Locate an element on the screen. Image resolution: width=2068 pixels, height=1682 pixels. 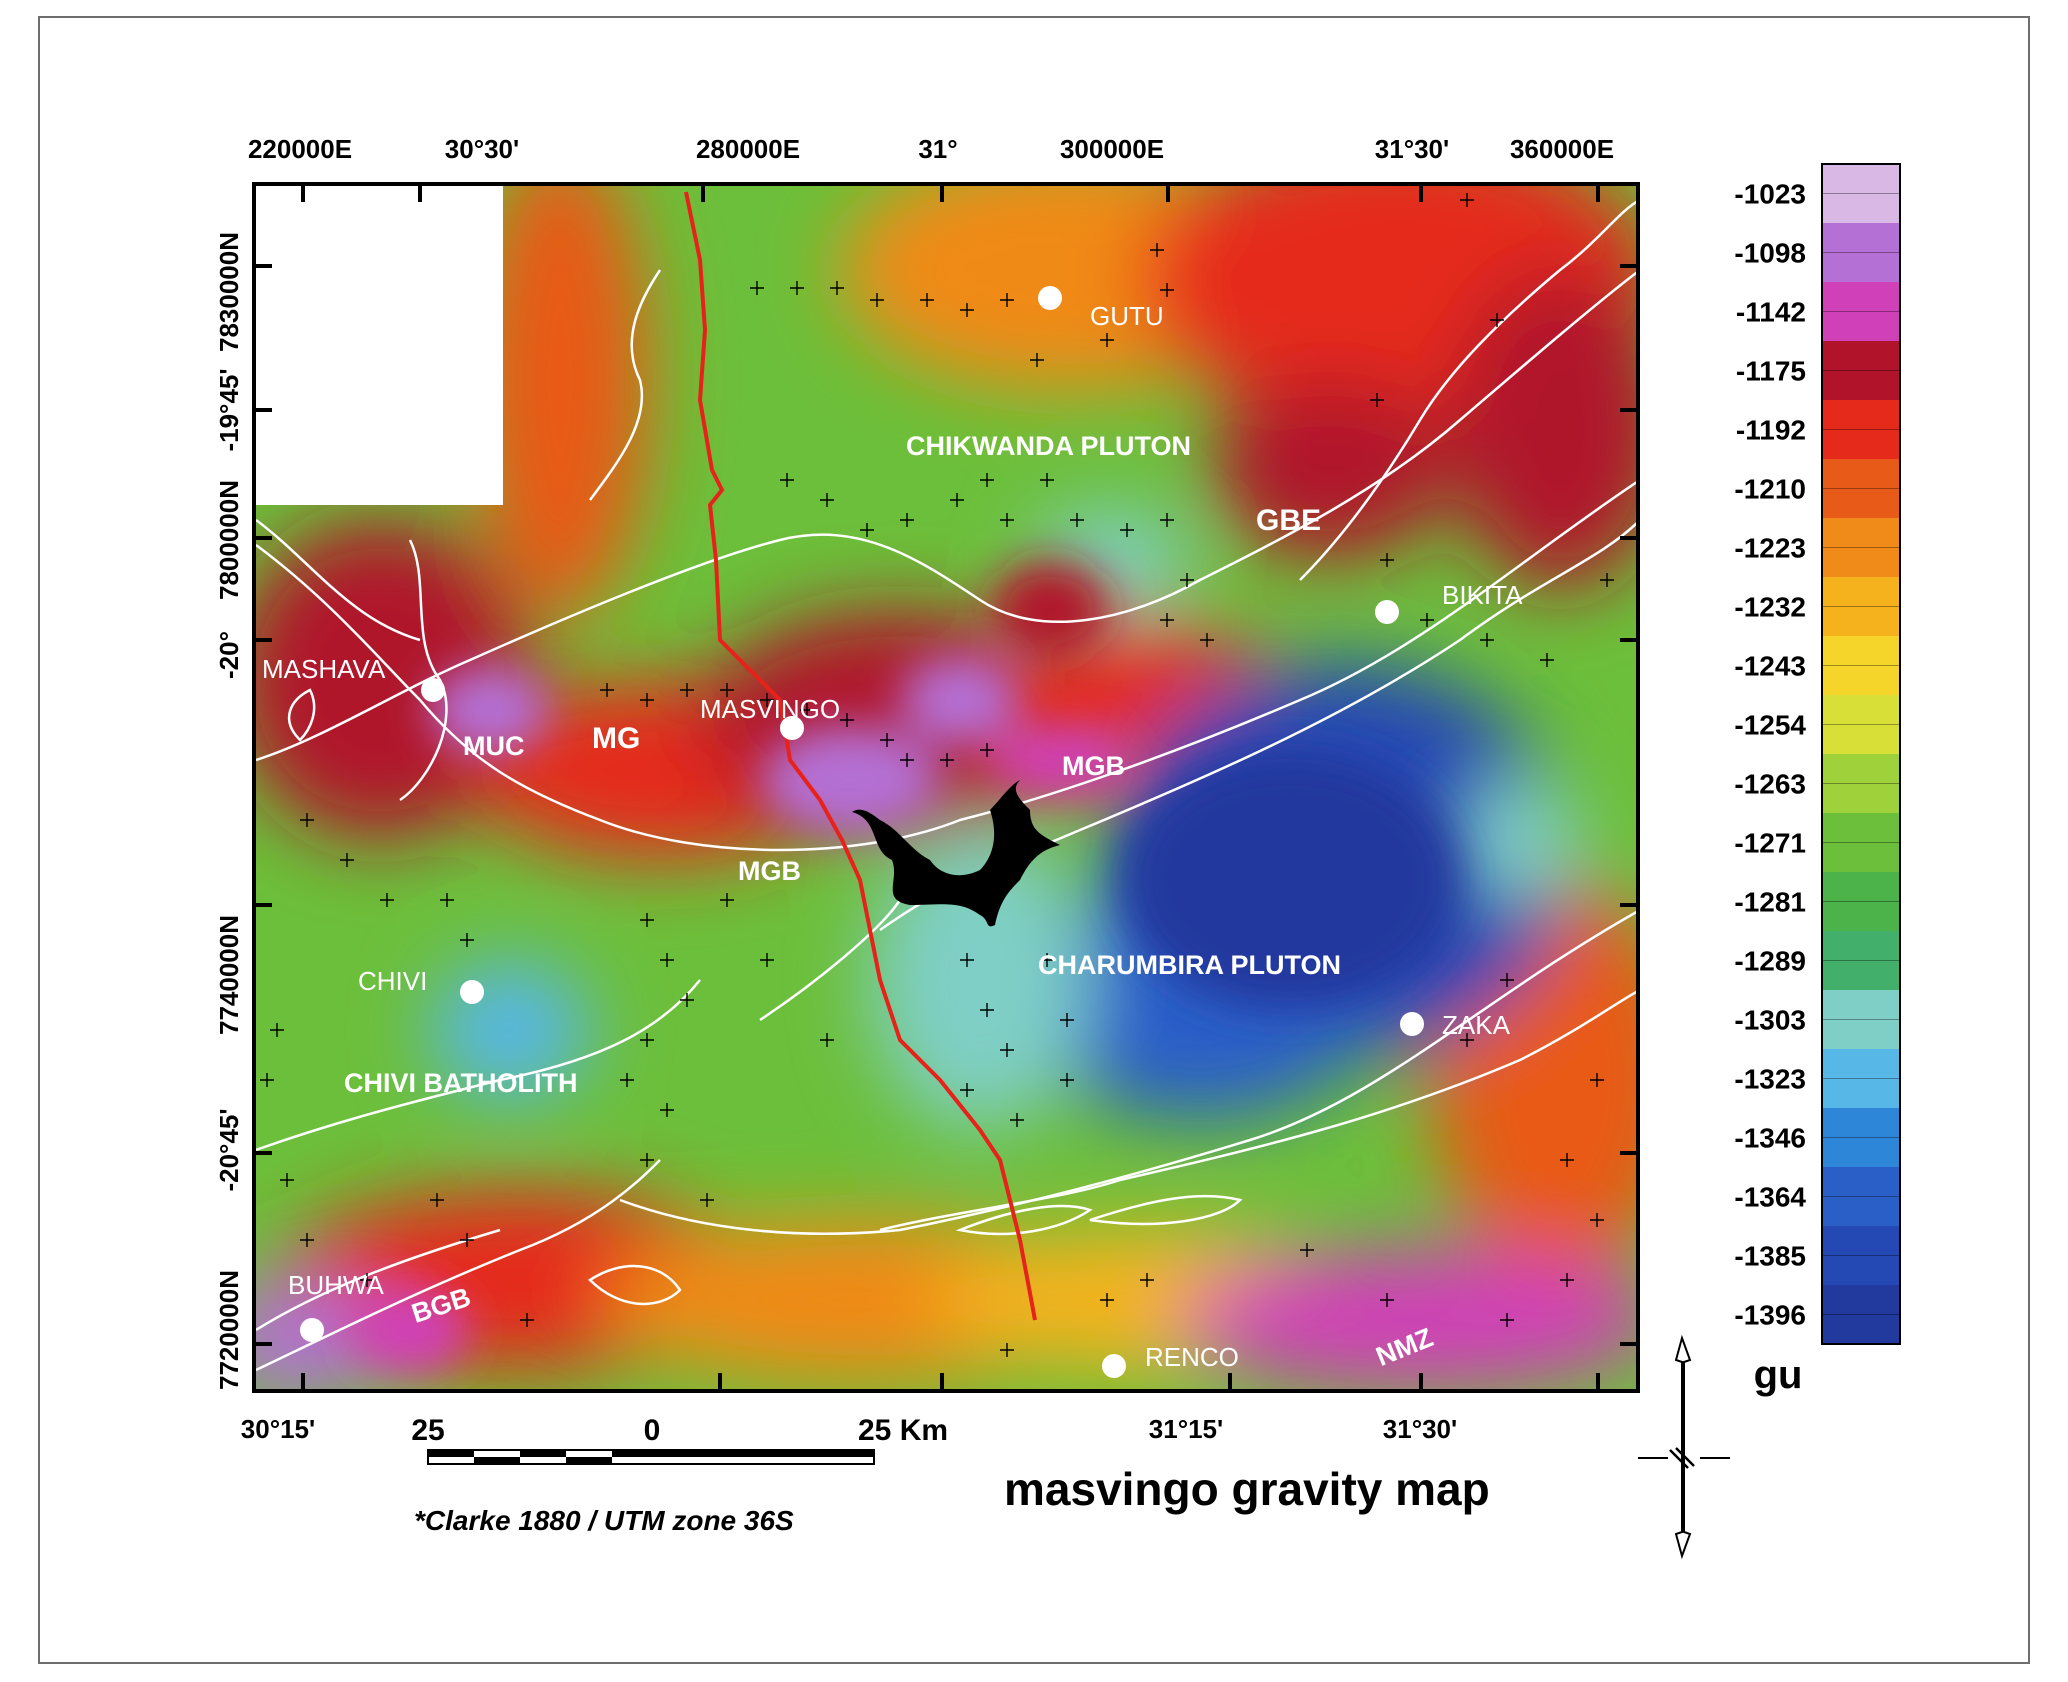
unit-label-chikwanda: CHIKWANDA PLUTON is located at coordinates (1048, 446).